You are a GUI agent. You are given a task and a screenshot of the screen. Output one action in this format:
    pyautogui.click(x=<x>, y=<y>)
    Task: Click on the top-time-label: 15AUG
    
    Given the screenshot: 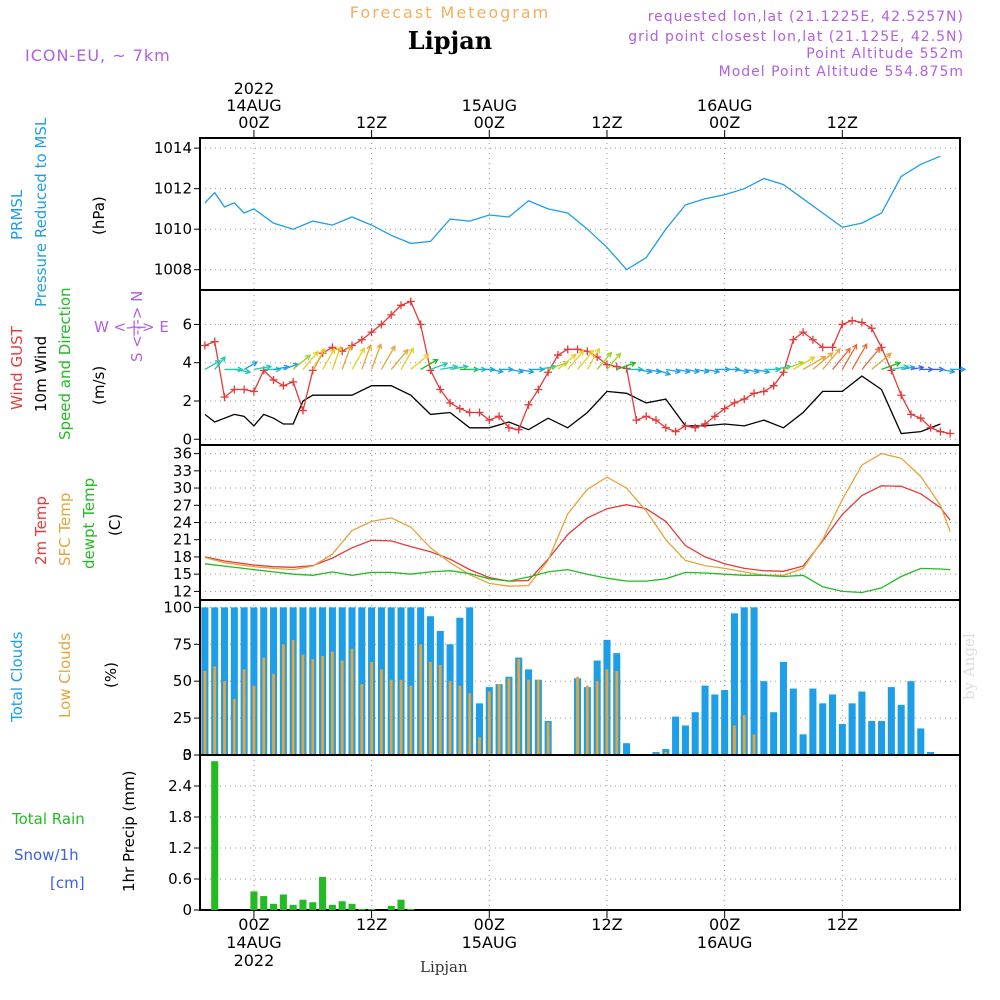 What is the action you would take?
    pyautogui.click(x=489, y=105)
    